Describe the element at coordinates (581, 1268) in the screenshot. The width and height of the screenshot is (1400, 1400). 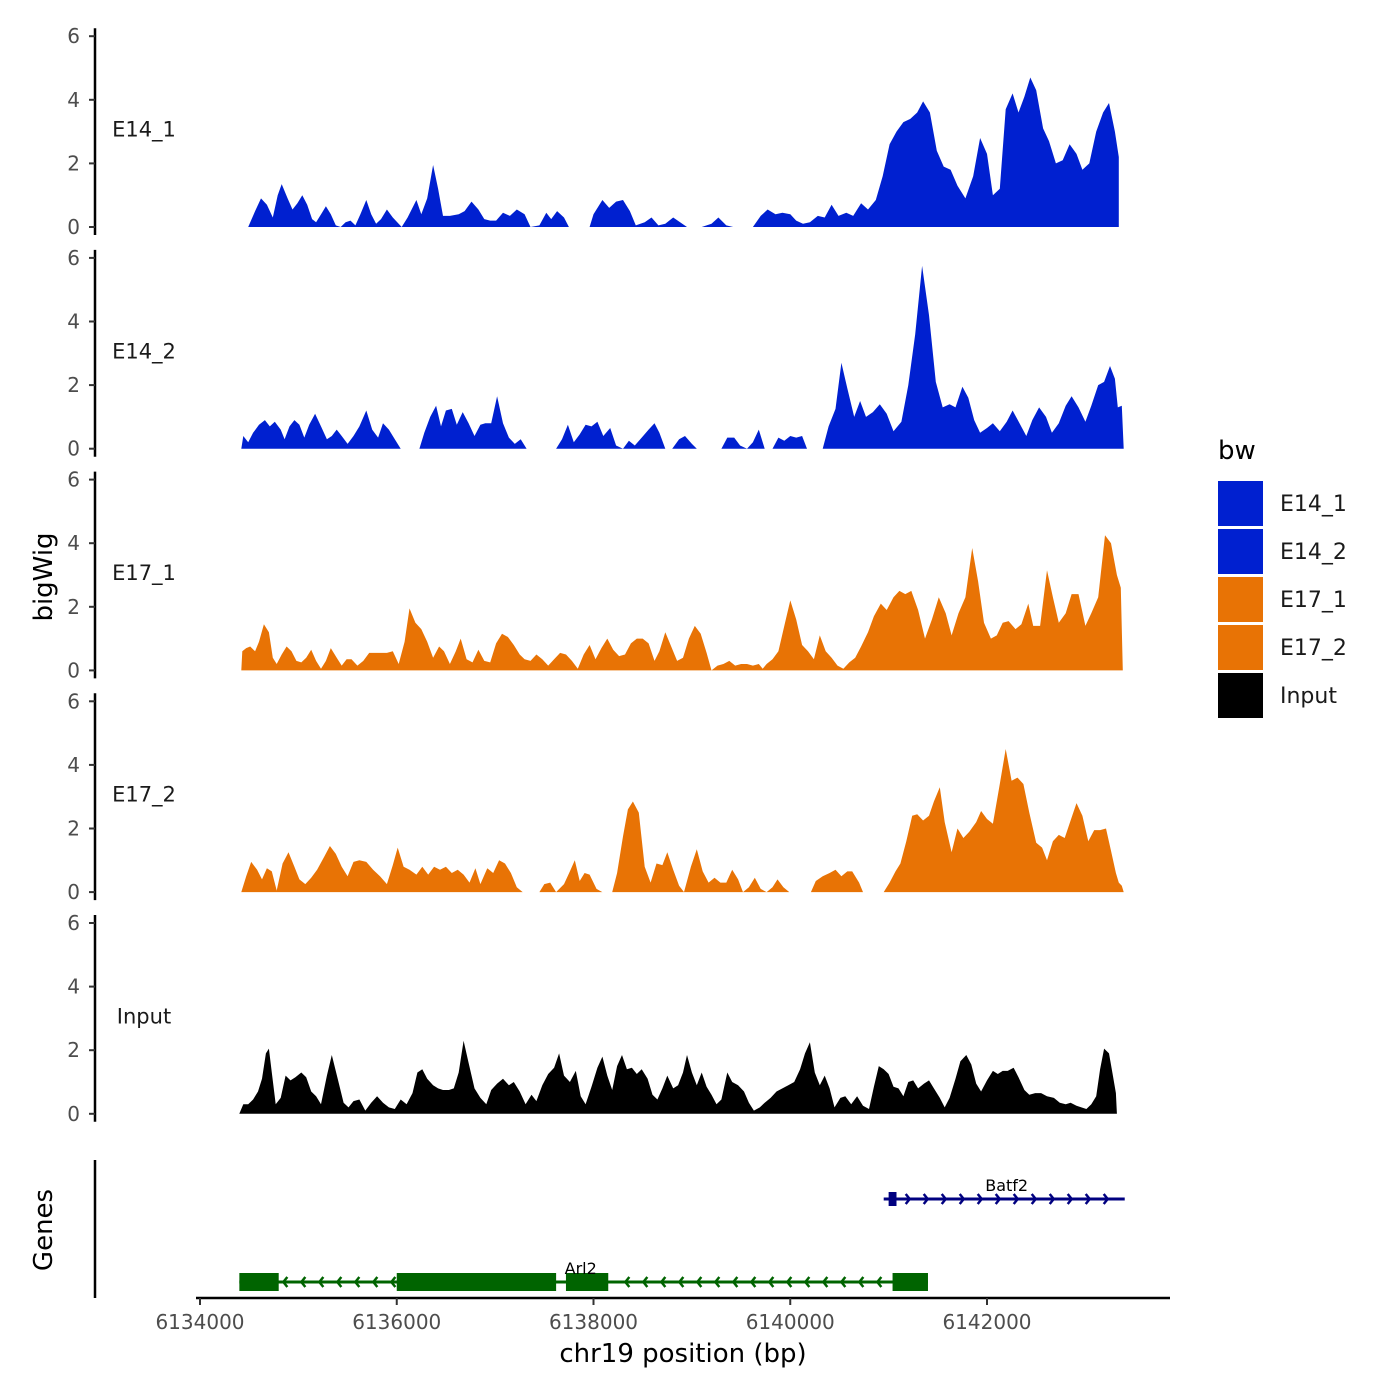
I see `gene-name-label: Arl2` at that location.